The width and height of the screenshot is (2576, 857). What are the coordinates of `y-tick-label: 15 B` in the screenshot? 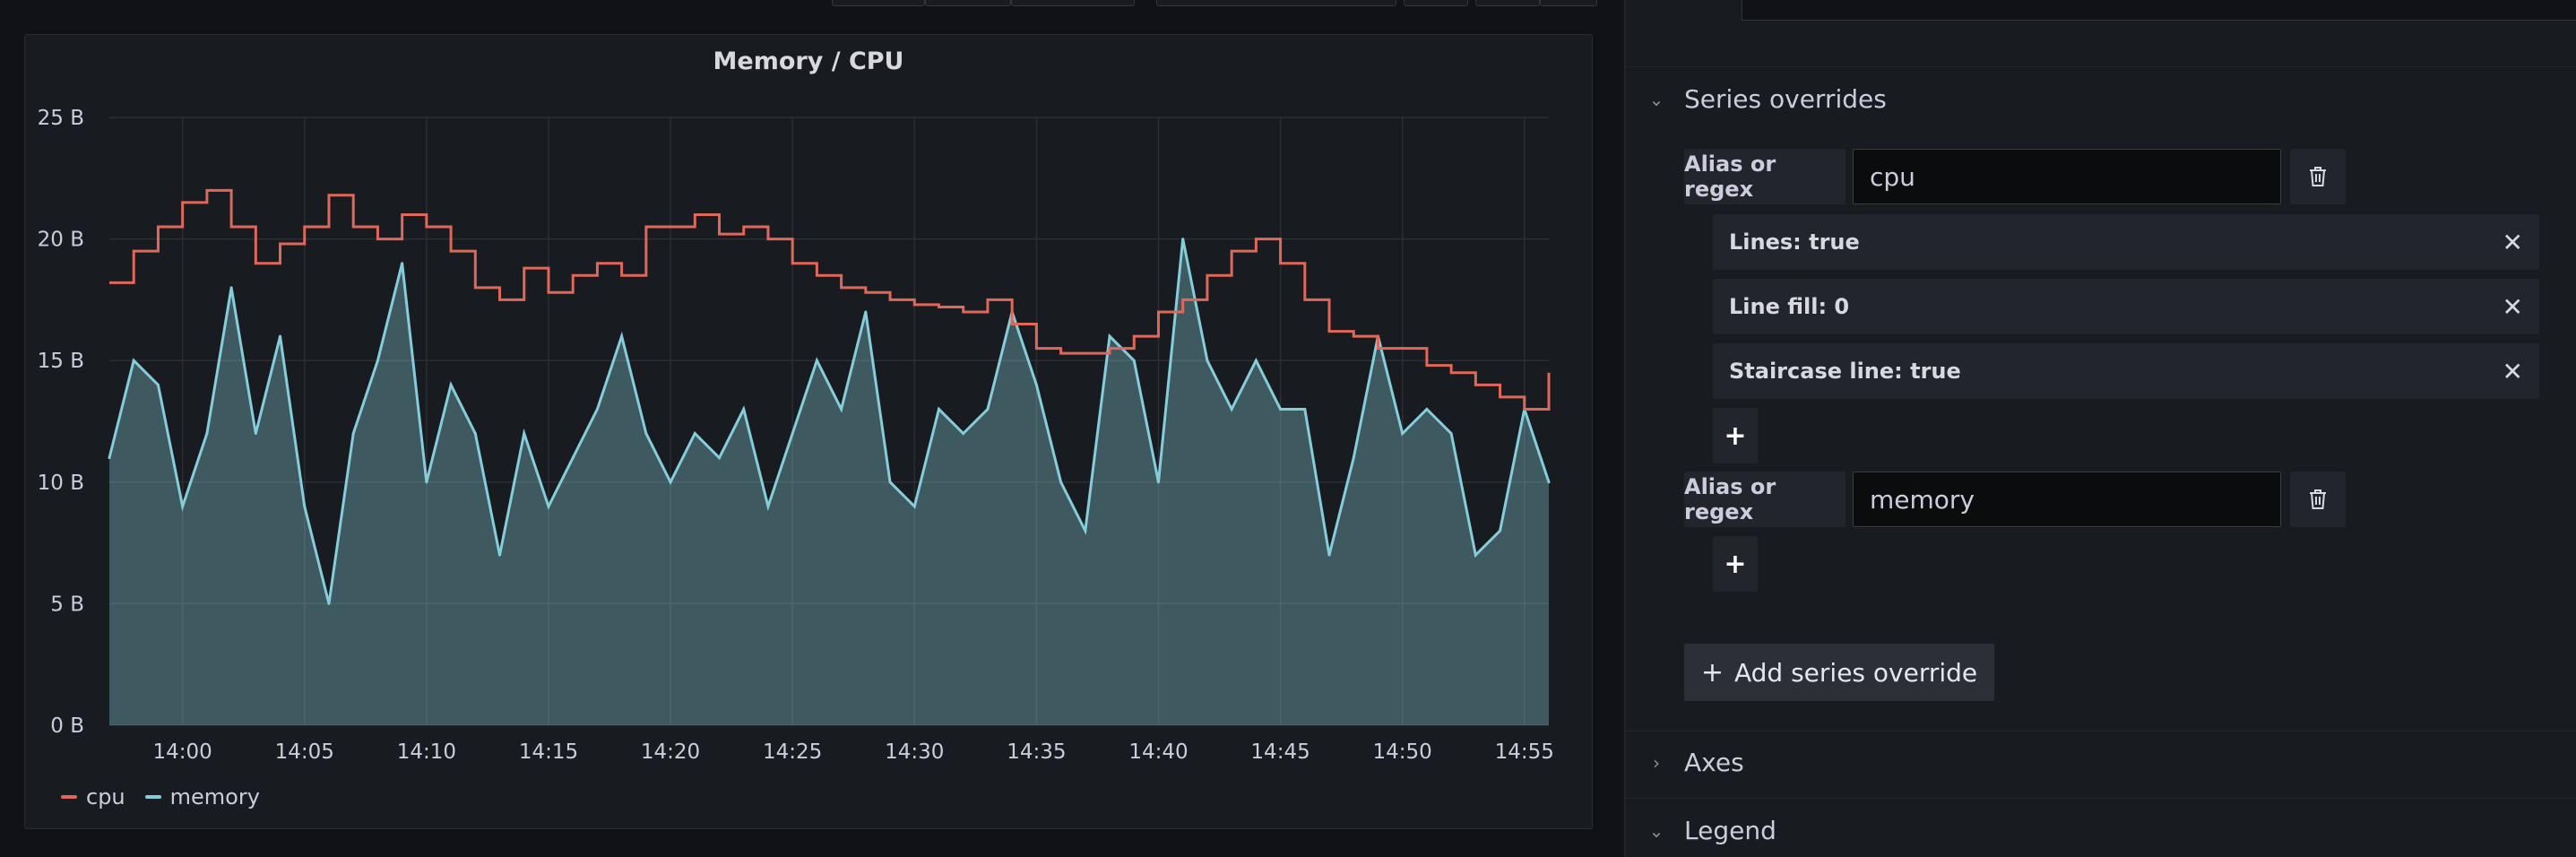 It's located at (61, 361).